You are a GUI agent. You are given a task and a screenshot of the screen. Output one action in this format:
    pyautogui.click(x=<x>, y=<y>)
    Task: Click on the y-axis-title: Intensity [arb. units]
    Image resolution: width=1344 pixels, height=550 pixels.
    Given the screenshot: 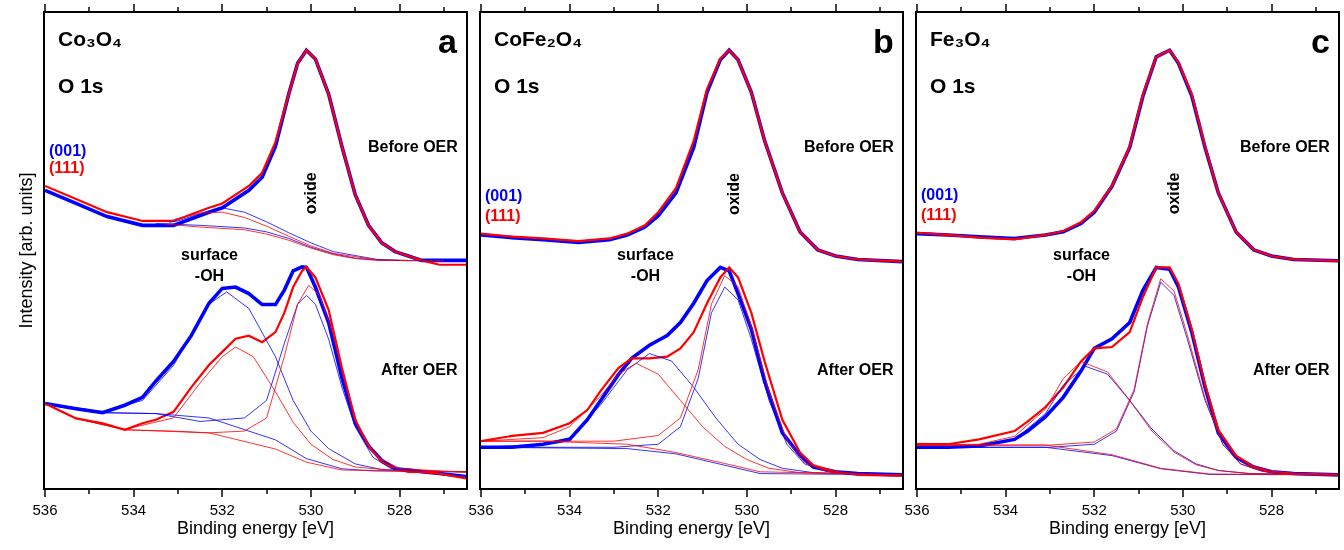 What is the action you would take?
    pyautogui.click(x=25, y=250)
    